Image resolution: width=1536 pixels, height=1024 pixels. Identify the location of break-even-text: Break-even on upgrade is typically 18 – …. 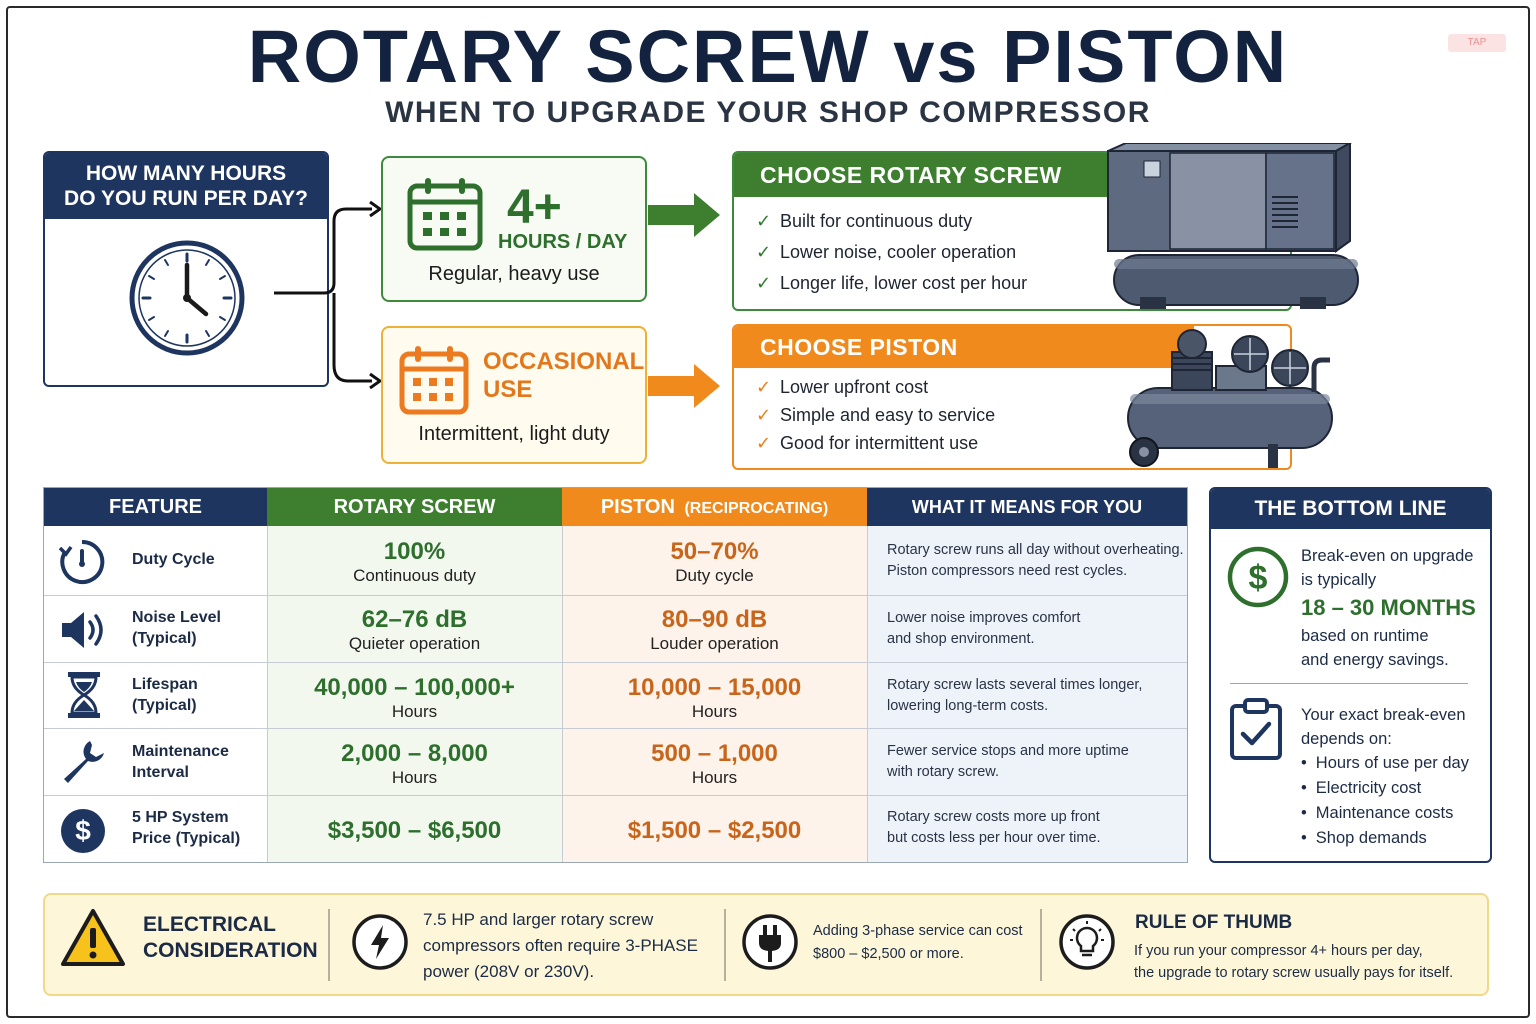
(1388, 608).